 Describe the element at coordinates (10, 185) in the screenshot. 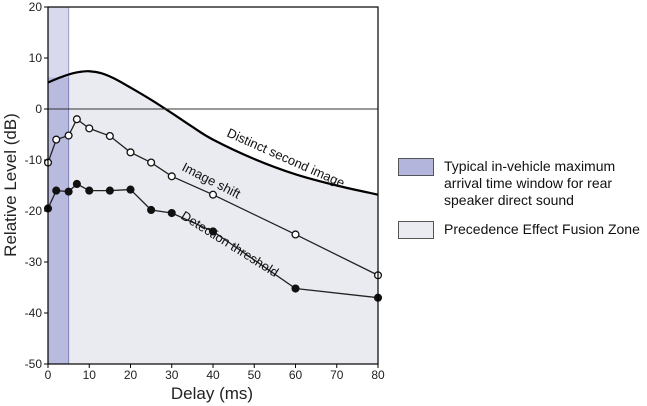

I see `y-axis-label: Relative Level (dB)` at that location.